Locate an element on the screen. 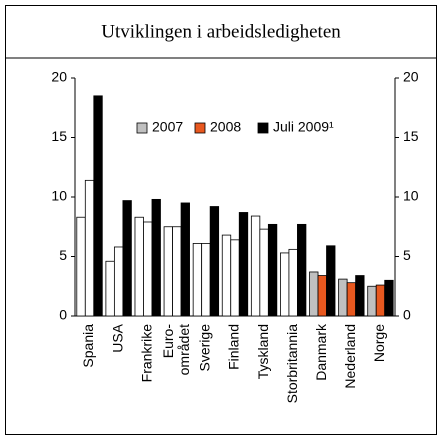 The height and width of the screenshot is (441, 443). x-tick-label: Storbritannia is located at coordinates (292, 364).